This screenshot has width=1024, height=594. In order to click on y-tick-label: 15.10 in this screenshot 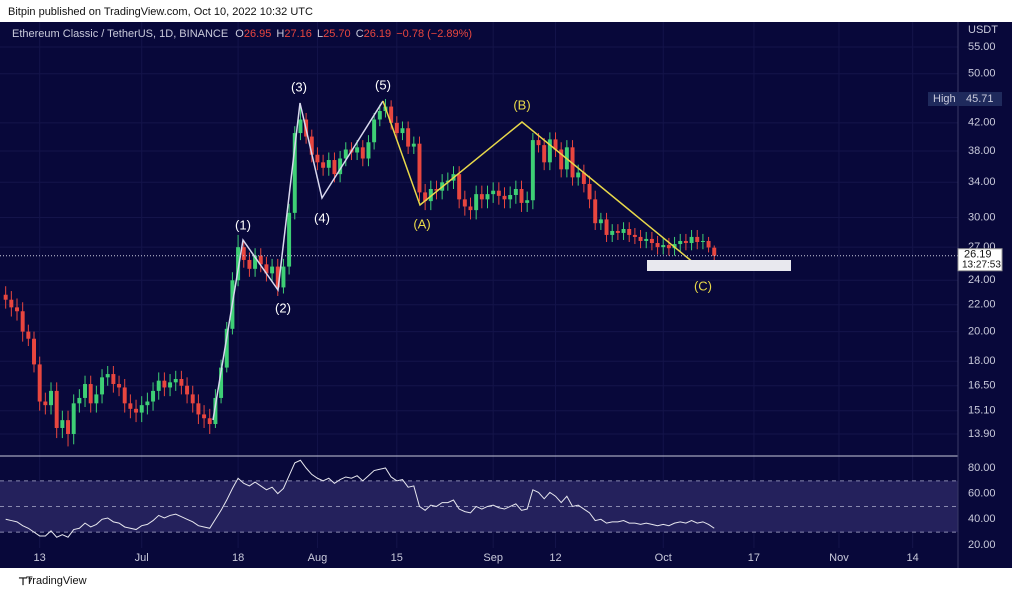, I will do `click(982, 411)`.